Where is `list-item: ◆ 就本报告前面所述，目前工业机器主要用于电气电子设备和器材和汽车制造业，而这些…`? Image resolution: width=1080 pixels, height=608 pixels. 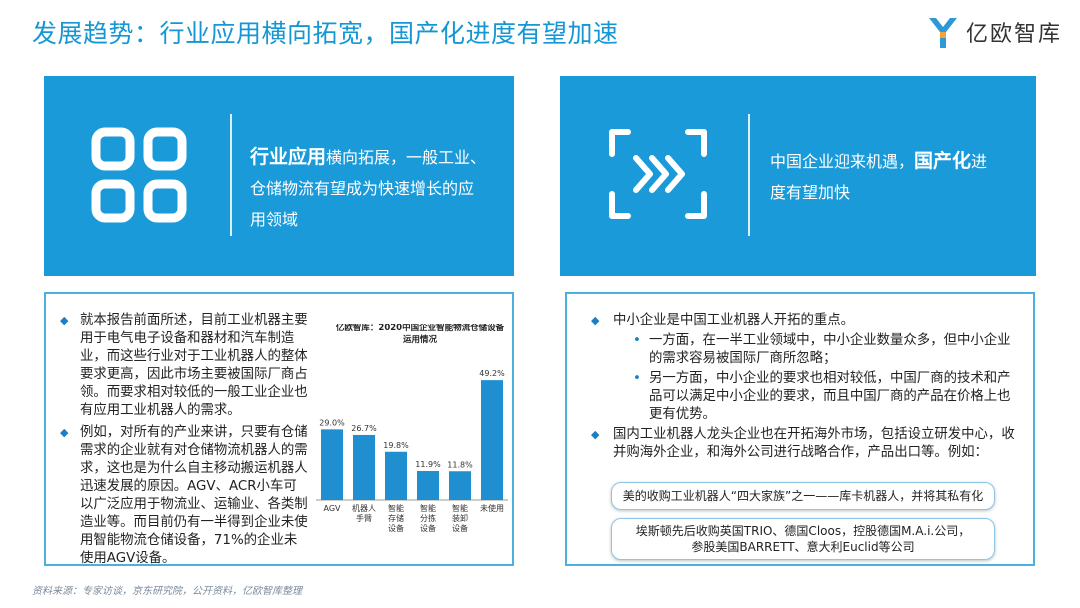 list-item: ◆ 就本报告前面所述，目前工业机器主要用于电气电子设备和器材和汽车制造业，而这些… is located at coordinates (185, 366).